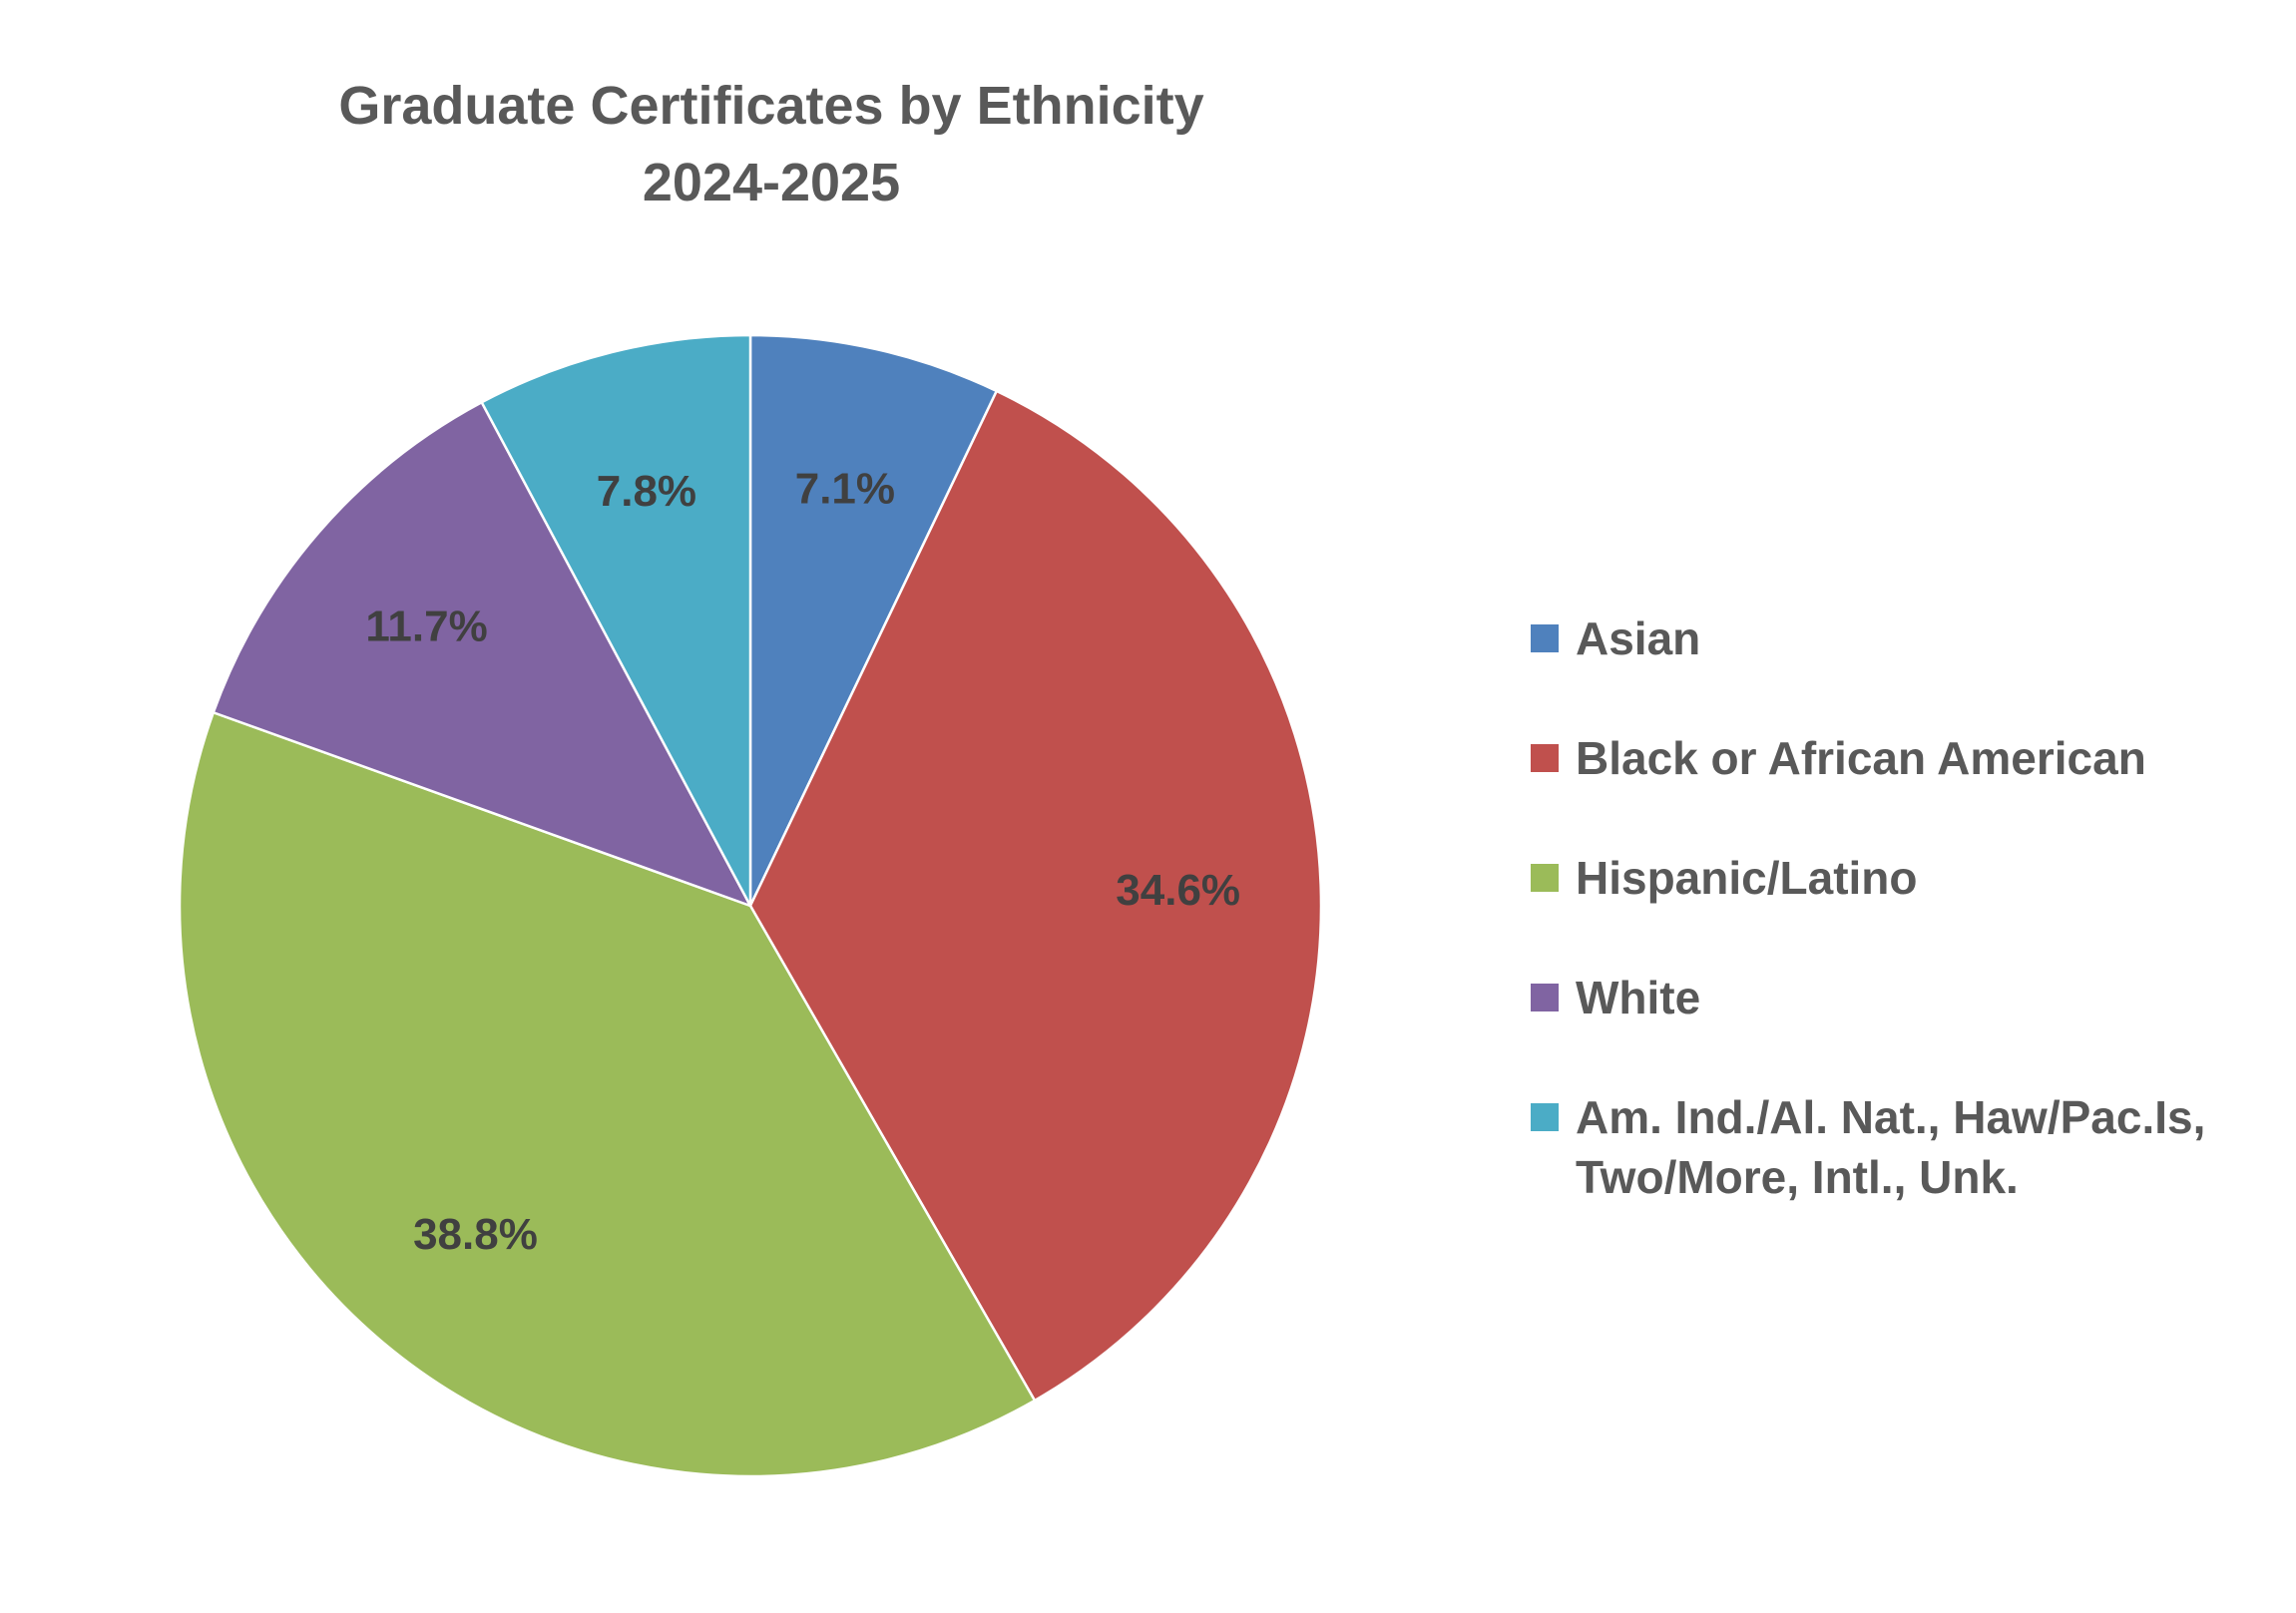  Describe the element at coordinates (646, 491) in the screenshot. I see `data-label-other: 7.8%` at that location.